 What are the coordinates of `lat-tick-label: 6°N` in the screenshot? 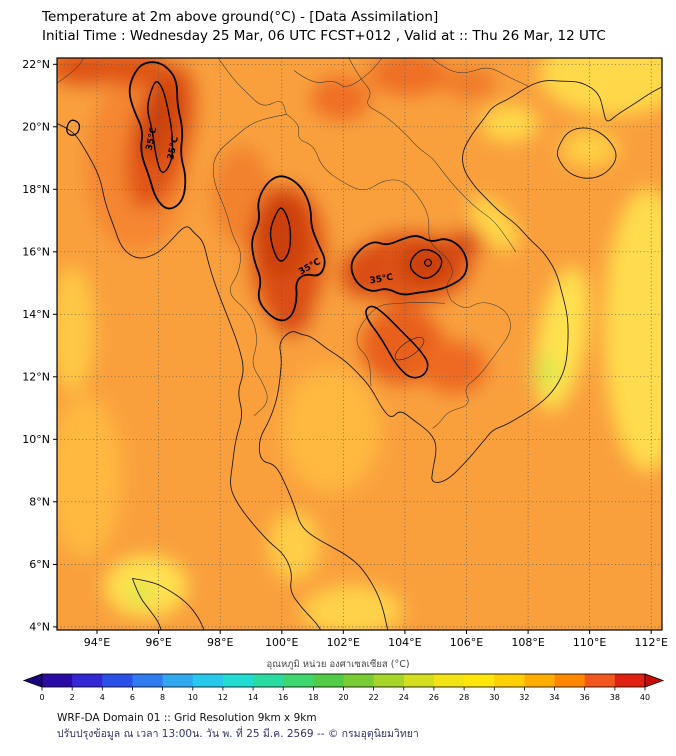 It's located at (39, 564).